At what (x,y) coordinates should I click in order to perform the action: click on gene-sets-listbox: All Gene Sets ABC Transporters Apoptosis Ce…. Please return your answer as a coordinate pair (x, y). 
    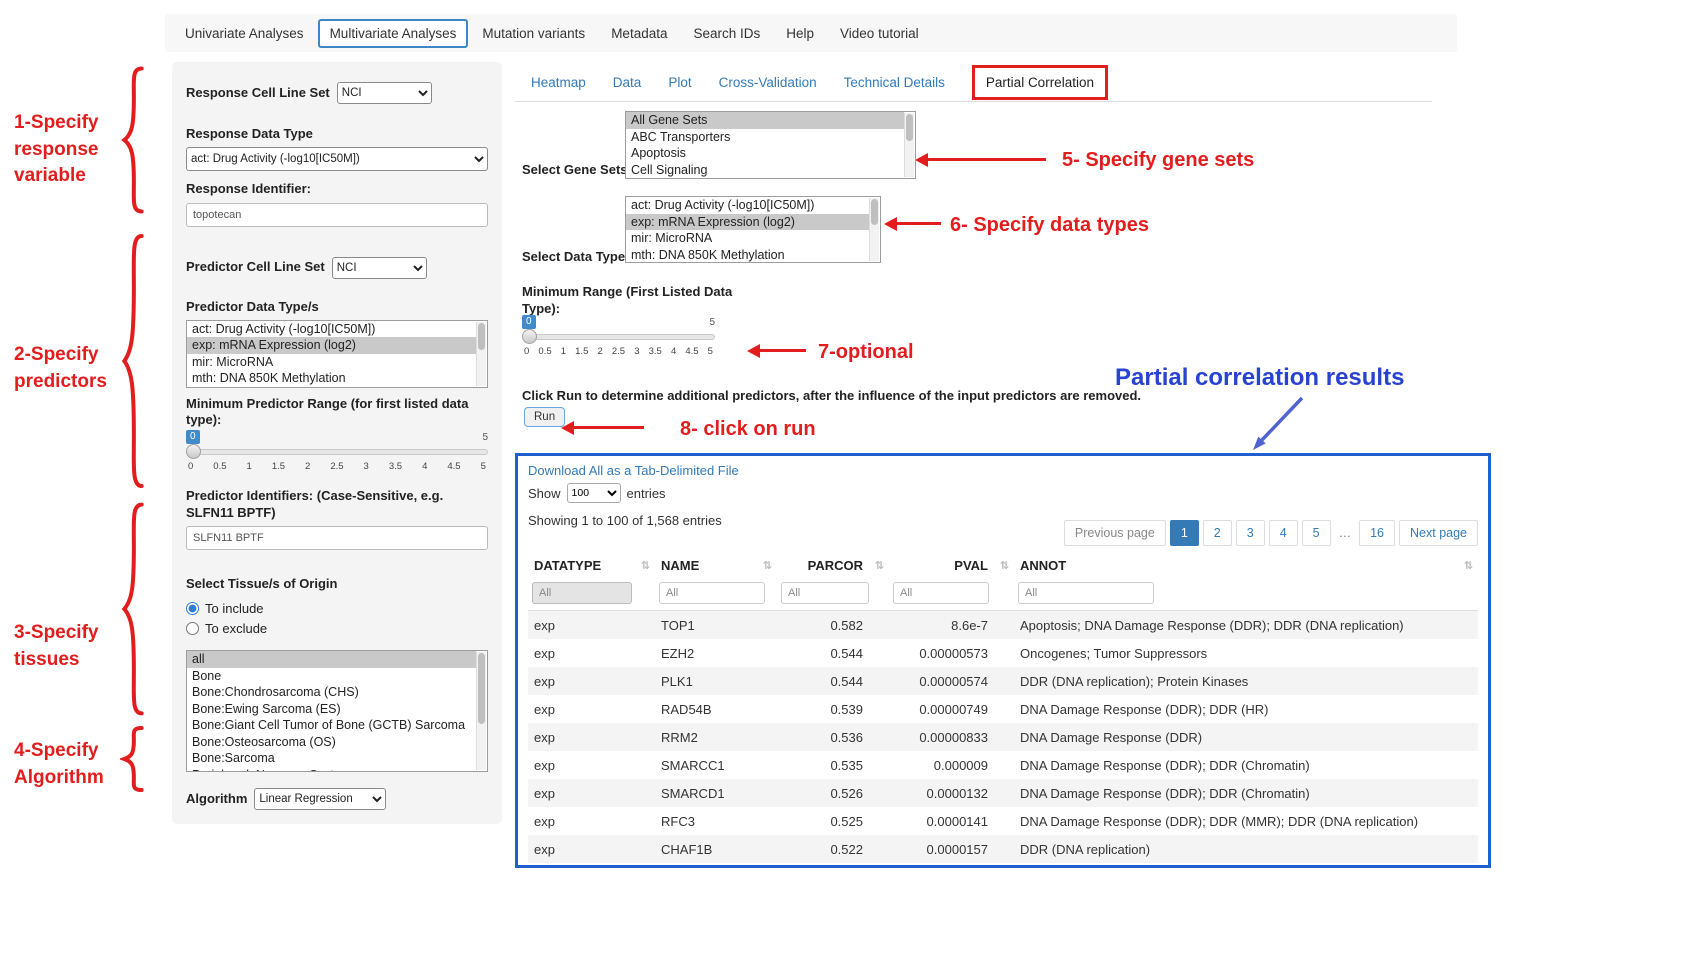
    Looking at the image, I should click on (770, 145).